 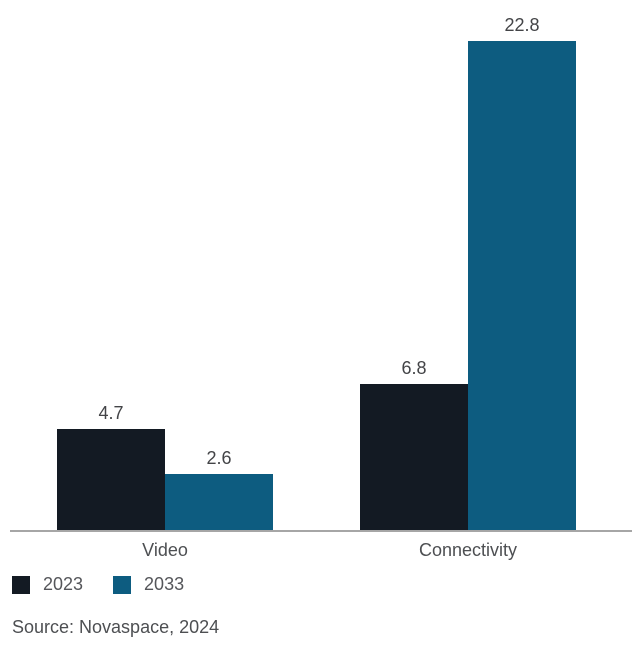 What do you see at coordinates (164, 584) in the screenshot?
I see `legend-label-2033: 2033` at bounding box center [164, 584].